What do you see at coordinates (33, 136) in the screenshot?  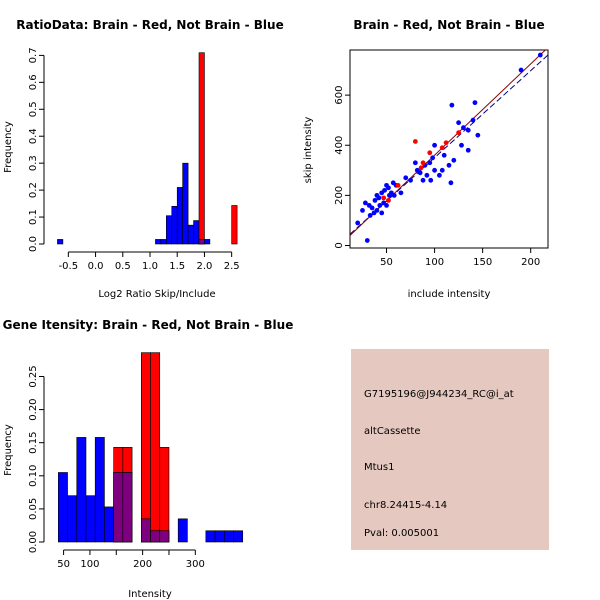 I see `ratio-y-tick-label-4: 0.4` at bounding box center [33, 136].